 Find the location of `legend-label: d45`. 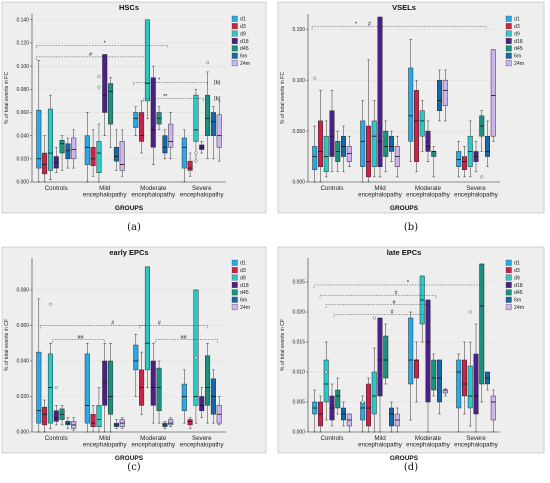

legend-label: d45 is located at coordinates (244, 49).